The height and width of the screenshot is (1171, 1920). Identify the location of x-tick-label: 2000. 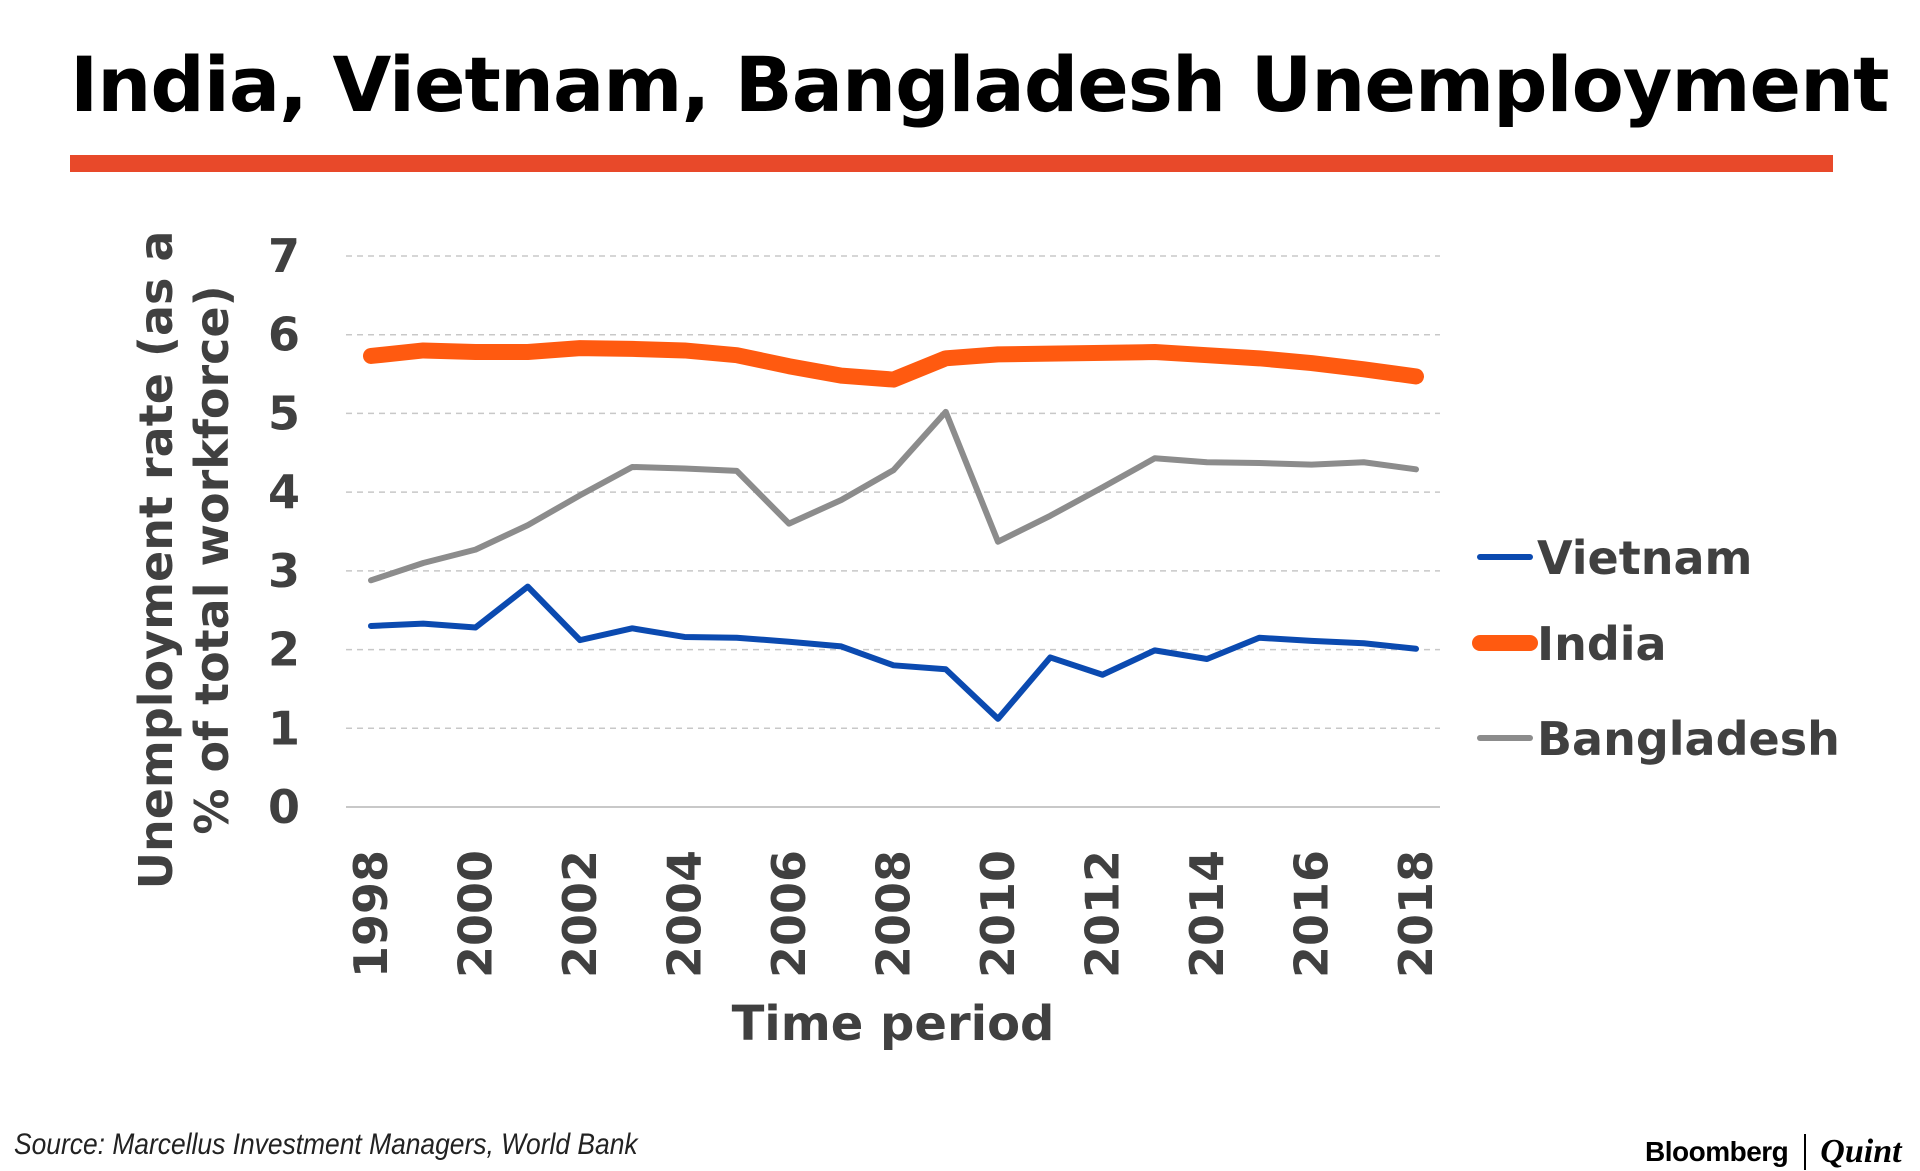
(476, 914).